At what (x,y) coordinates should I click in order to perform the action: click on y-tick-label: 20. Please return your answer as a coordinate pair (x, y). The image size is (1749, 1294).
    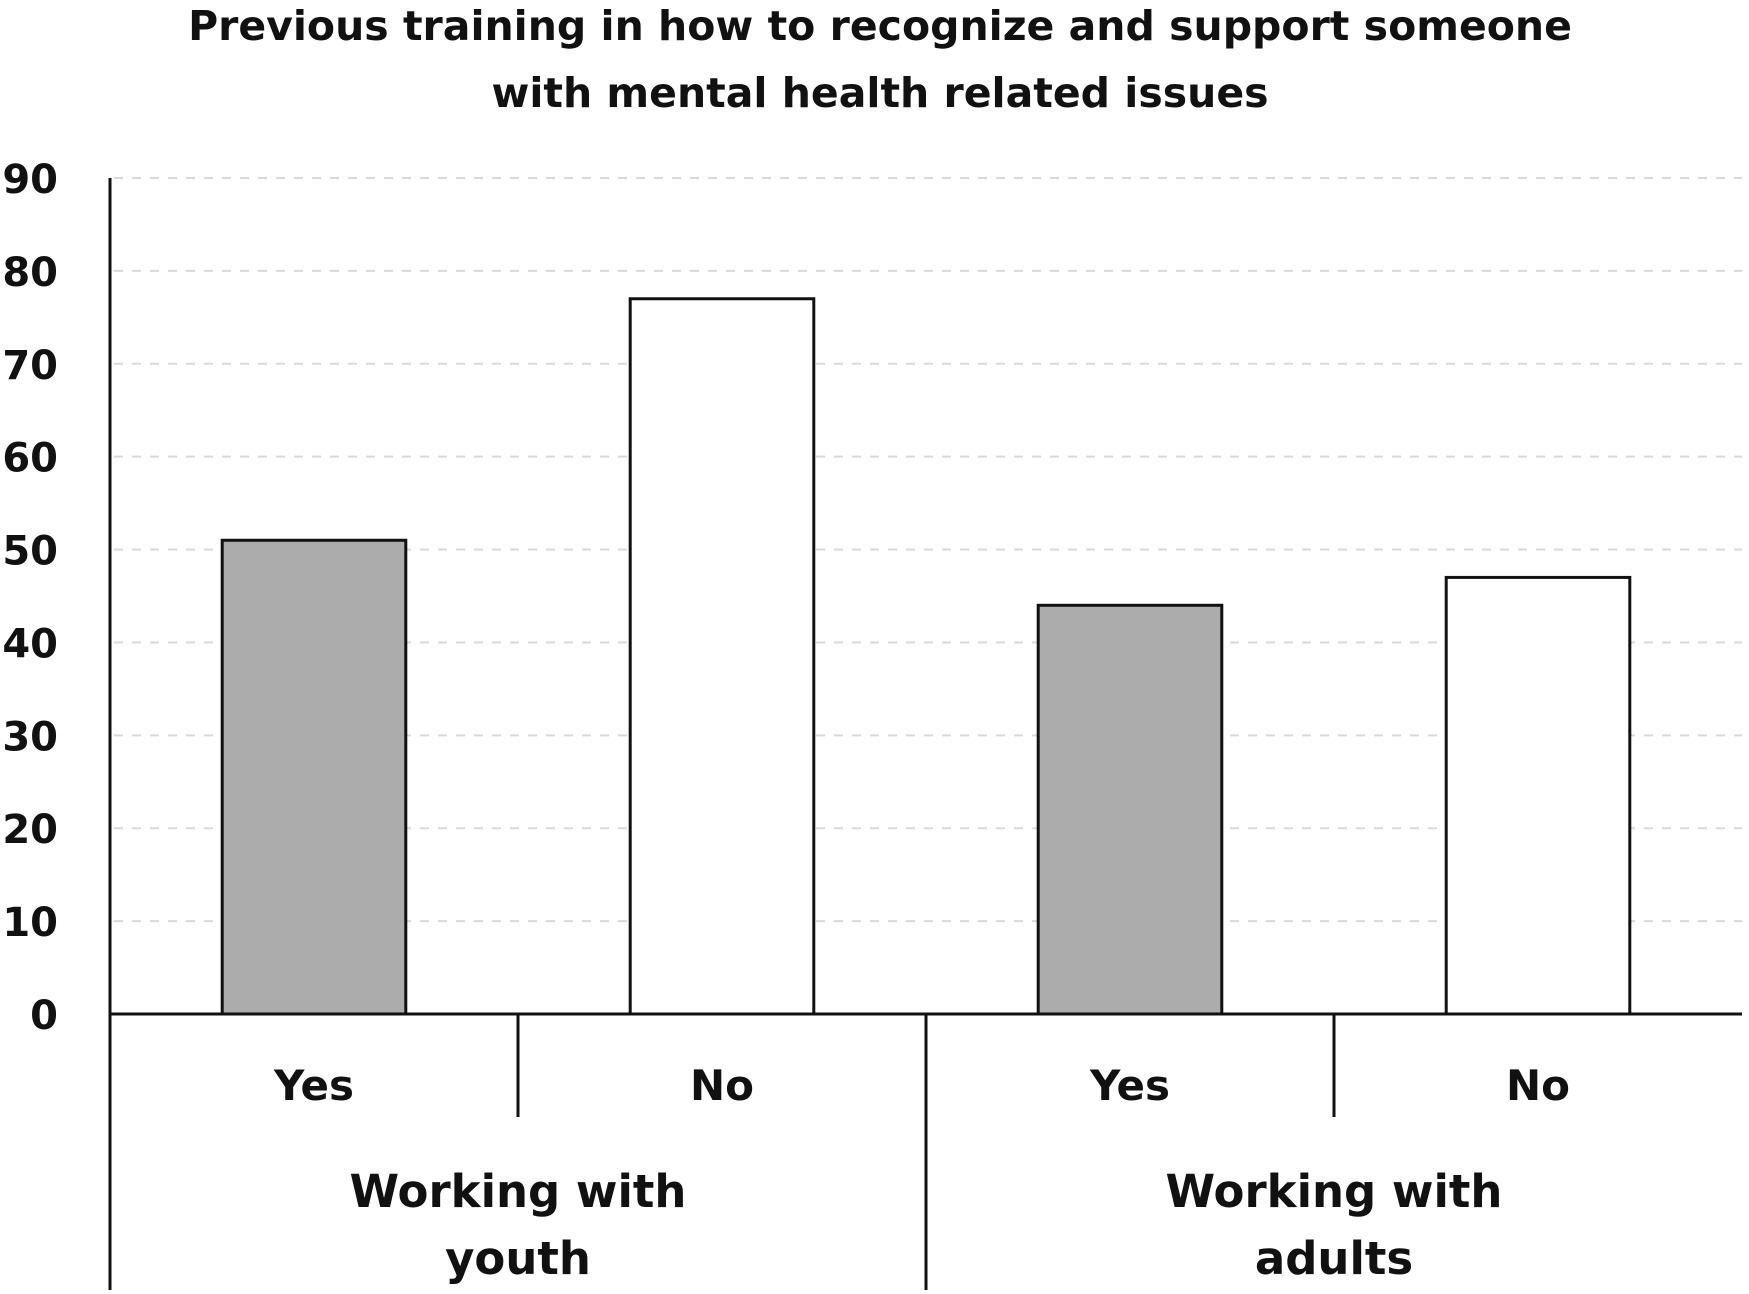
    Looking at the image, I should click on (30, 830).